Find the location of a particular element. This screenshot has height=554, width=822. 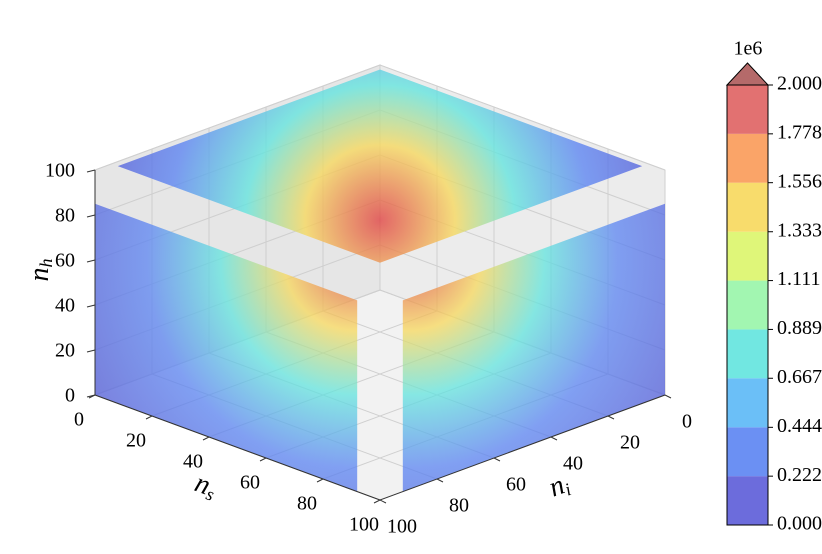

x-tick-label: 60 is located at coordinates (250, 483).